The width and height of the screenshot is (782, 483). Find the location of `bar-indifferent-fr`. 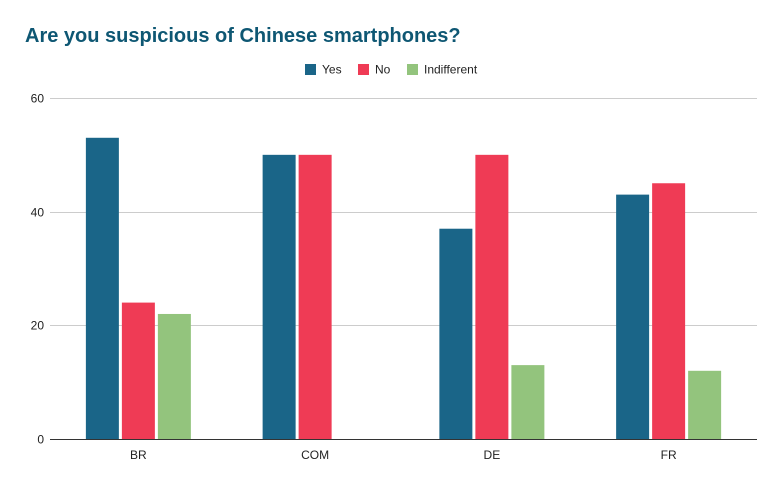

bar-indifferent-fr is located at coordinates (705, 404).